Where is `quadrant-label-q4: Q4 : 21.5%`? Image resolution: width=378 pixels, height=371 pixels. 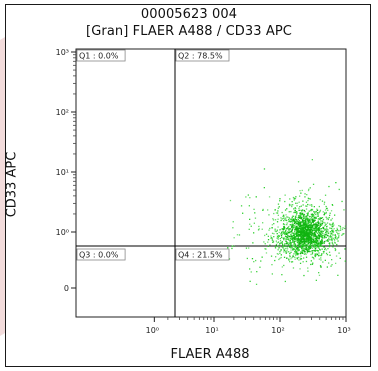 quadrant-label-q4: Q4 : 21.5% is located at coordinates (200, 255).